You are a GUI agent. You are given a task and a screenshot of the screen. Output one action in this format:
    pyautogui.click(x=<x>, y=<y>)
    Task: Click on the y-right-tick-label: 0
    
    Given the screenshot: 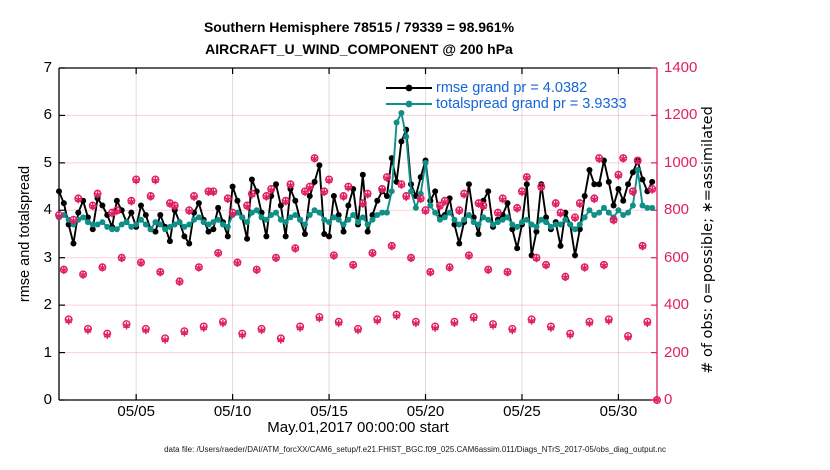 What is the action you would take?
    pyautogui.click(x=668, y=399)
    